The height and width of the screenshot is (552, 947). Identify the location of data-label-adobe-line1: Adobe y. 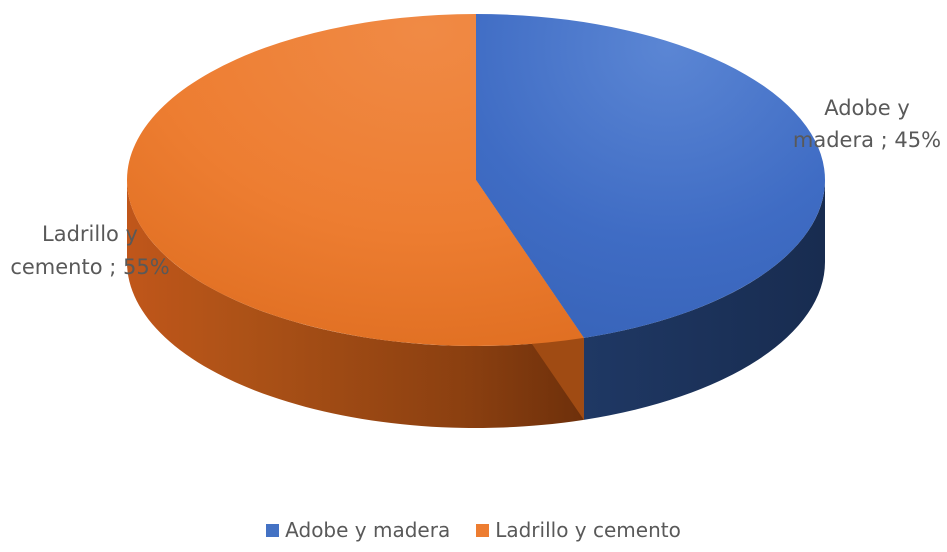
(867, 108).